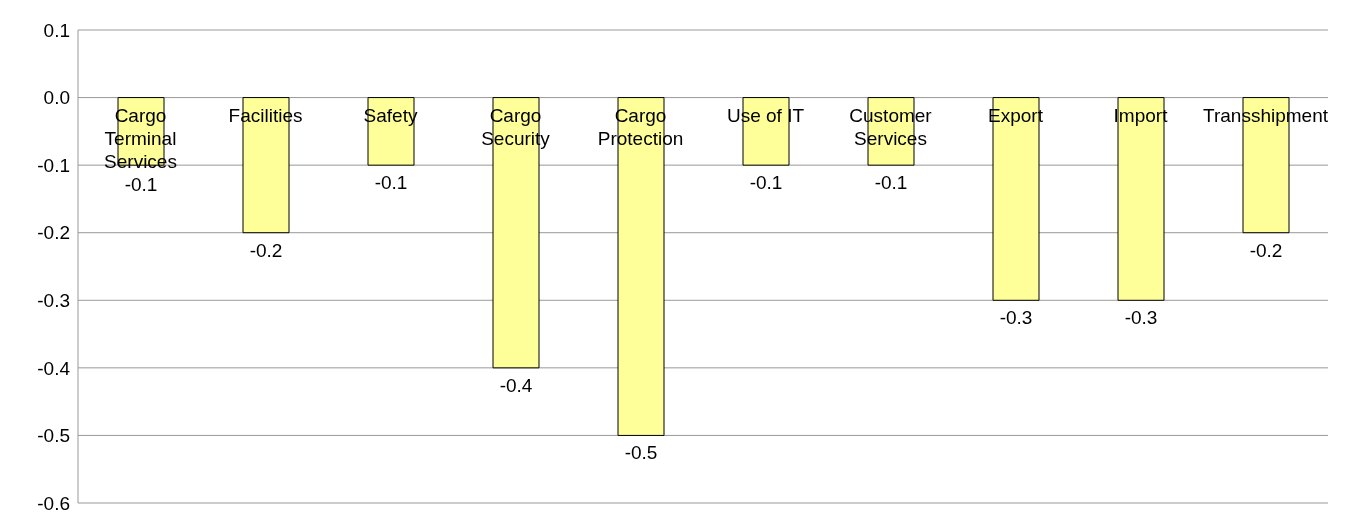 Image resolution: width=1356 pixels, height=521 pixels. What do you see at coordinates (53, 436) in the screenshot?
I see `y-tick-label: -0.5` at bounding box center [53, 436].